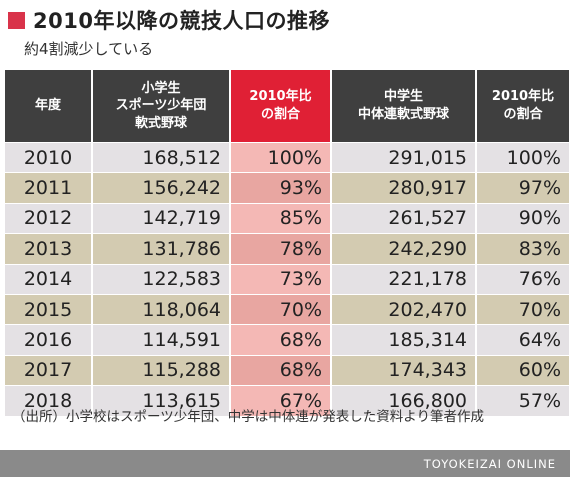 This screenshot has height=477, width=570. I want to click on cell-elementary-ratio: 100%, so click(280, 157).